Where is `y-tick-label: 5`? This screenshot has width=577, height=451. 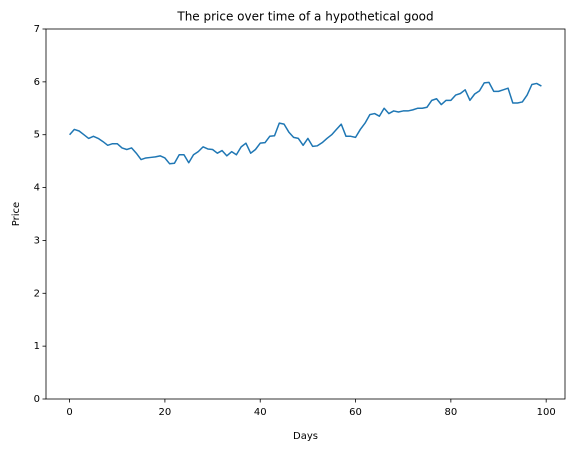 y-tick-label: 5 is located at coordinates (37, 135).